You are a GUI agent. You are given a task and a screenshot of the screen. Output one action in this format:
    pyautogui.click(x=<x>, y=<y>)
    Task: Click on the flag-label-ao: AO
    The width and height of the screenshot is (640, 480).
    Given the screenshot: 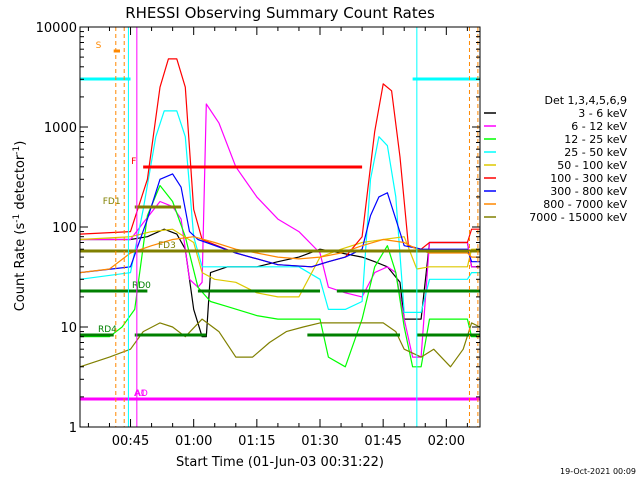 What is the action you would take?
    pyautogui.click(x=141, y=394)
    